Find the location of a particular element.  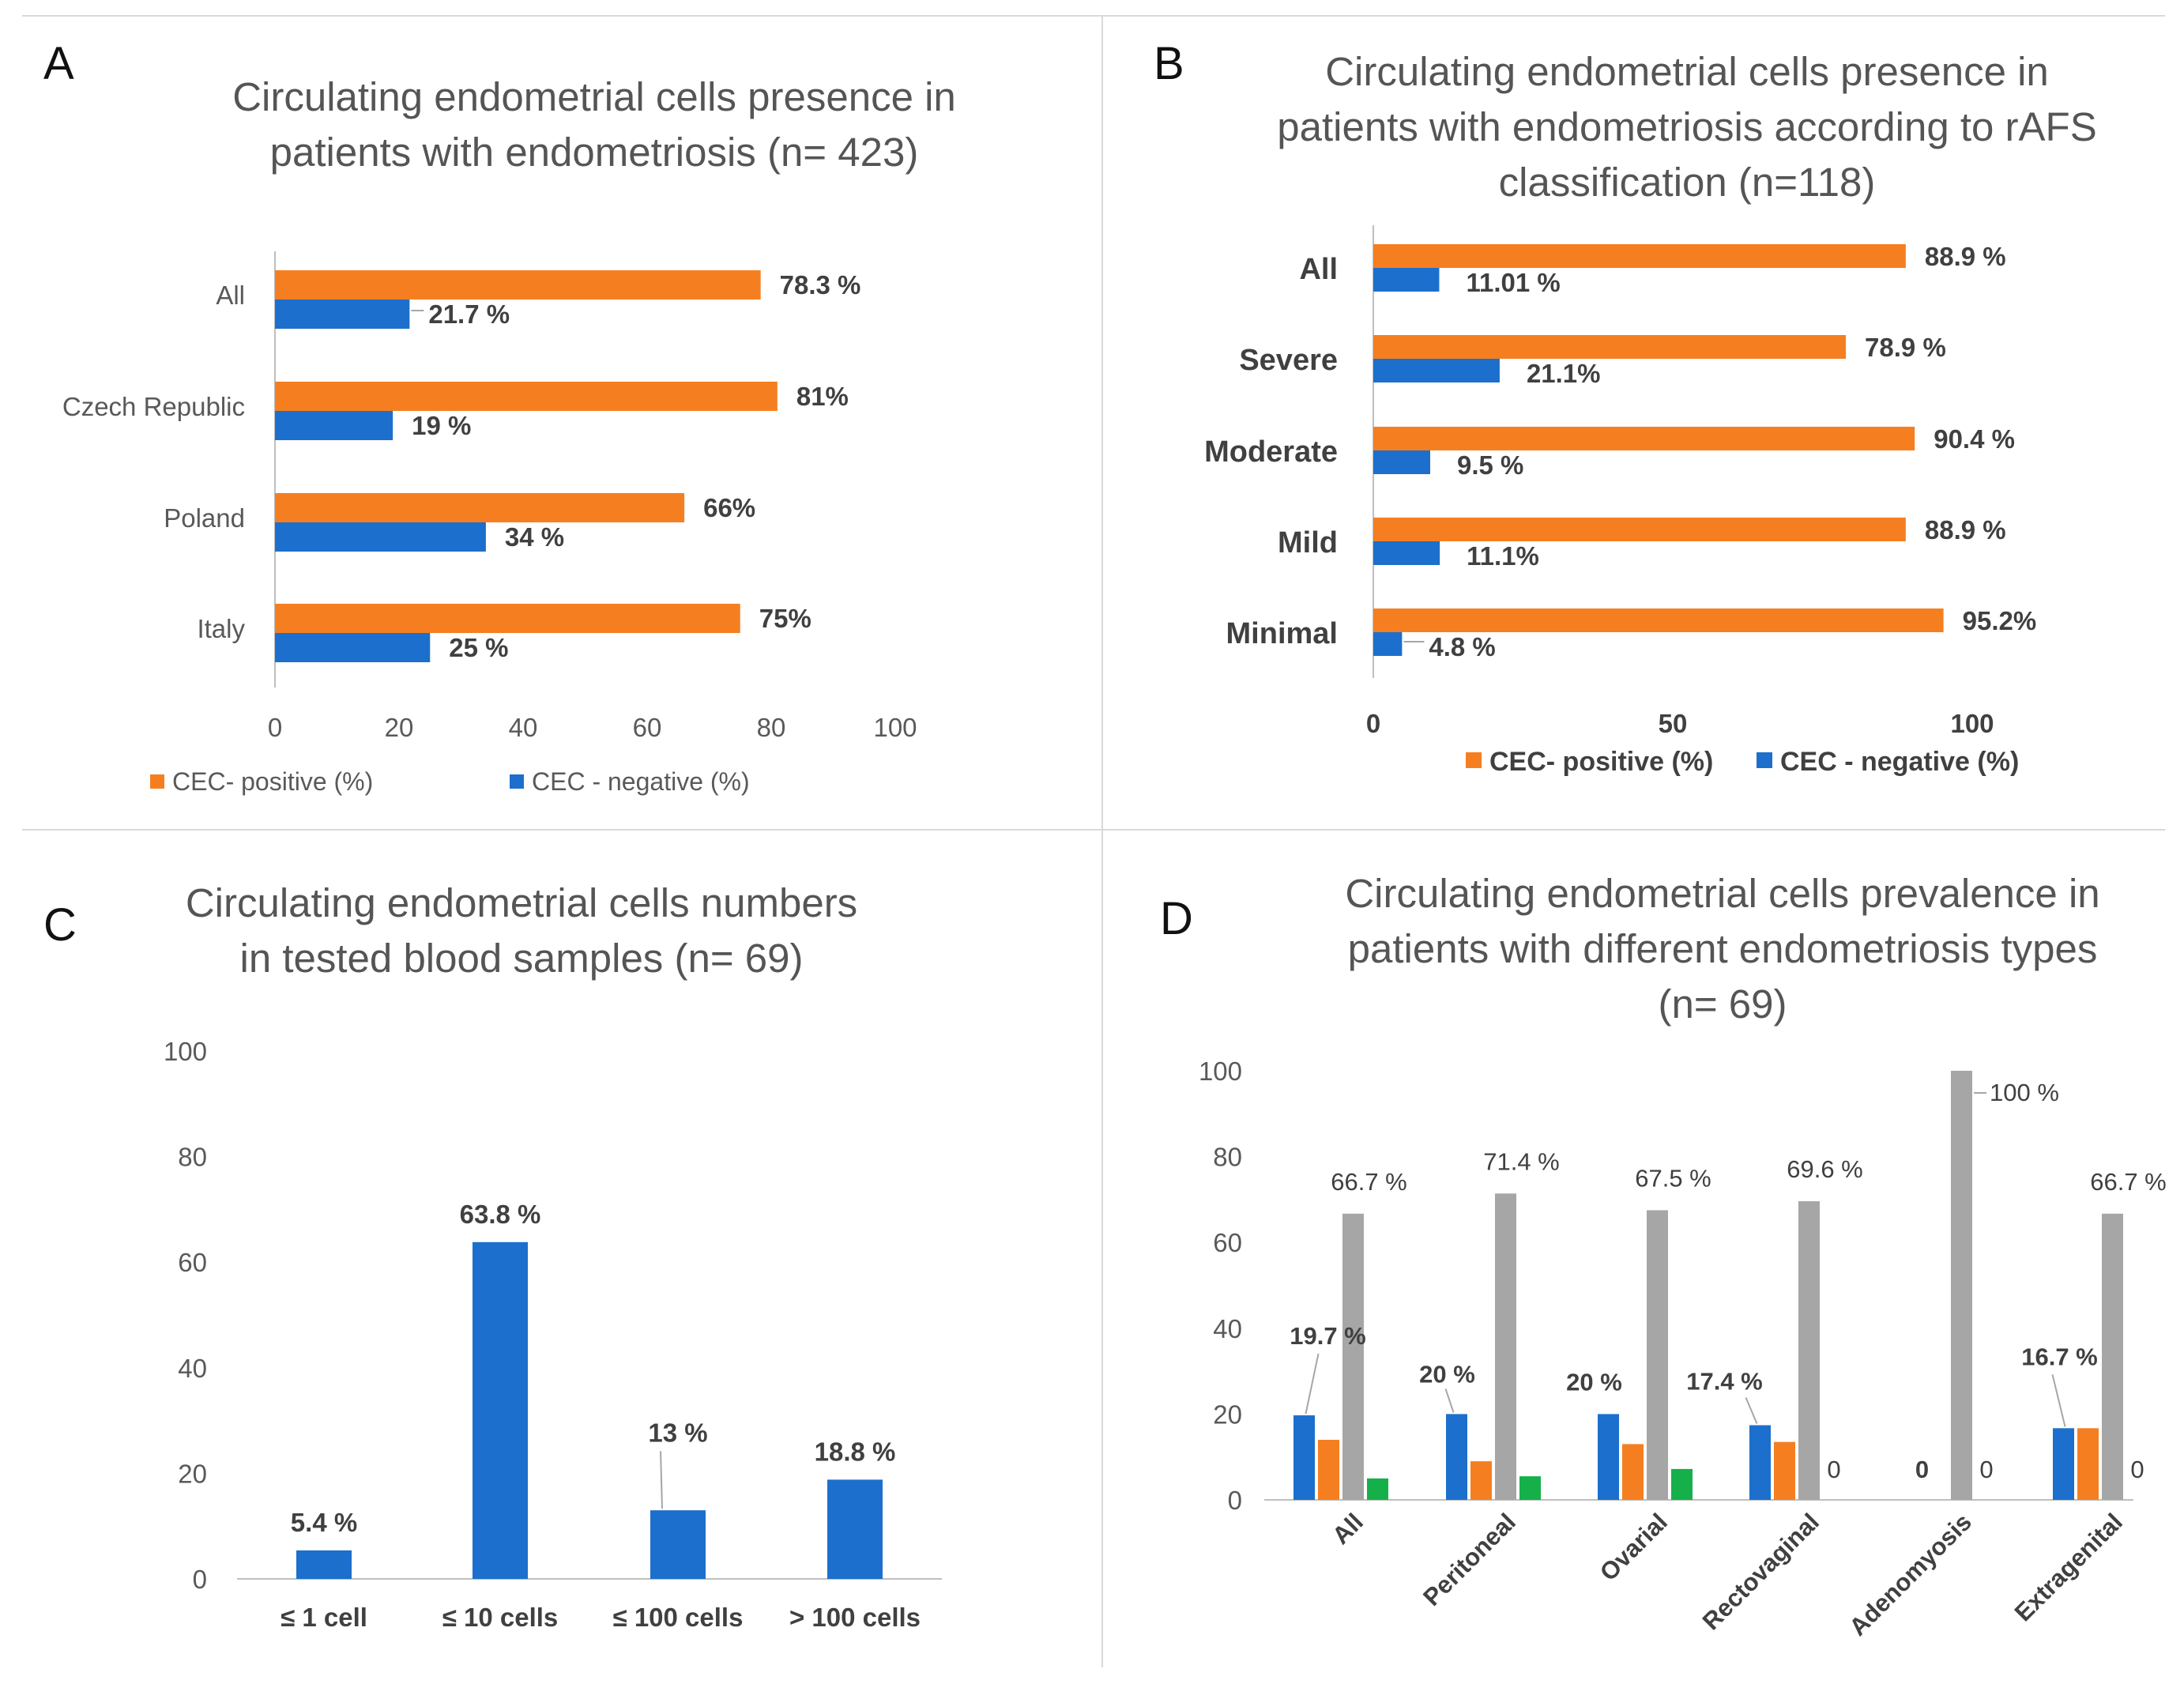

panel-d-data-label-blue: 0 is located at coordinates (1922, 1469).